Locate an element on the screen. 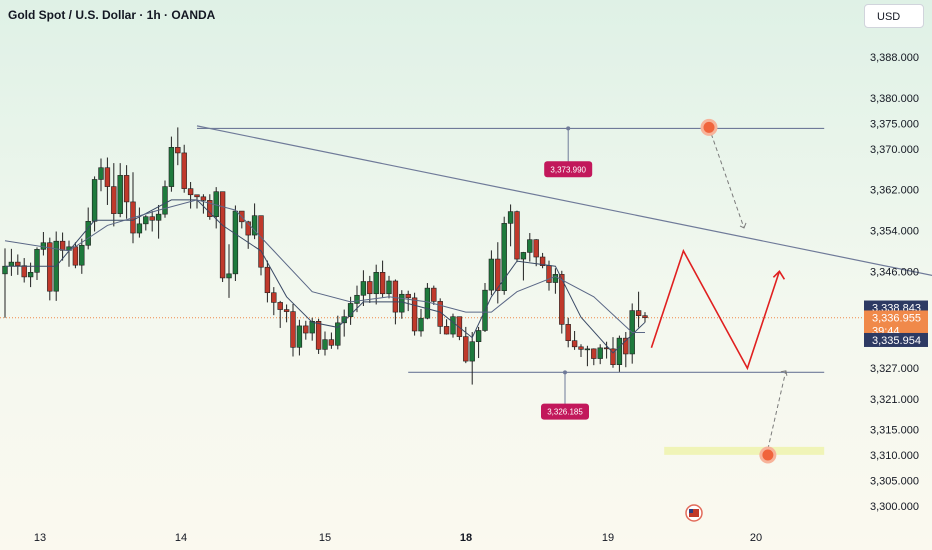 The image size is (932, 550). resistance-anchor-dot is located at coordinates (568, 128).